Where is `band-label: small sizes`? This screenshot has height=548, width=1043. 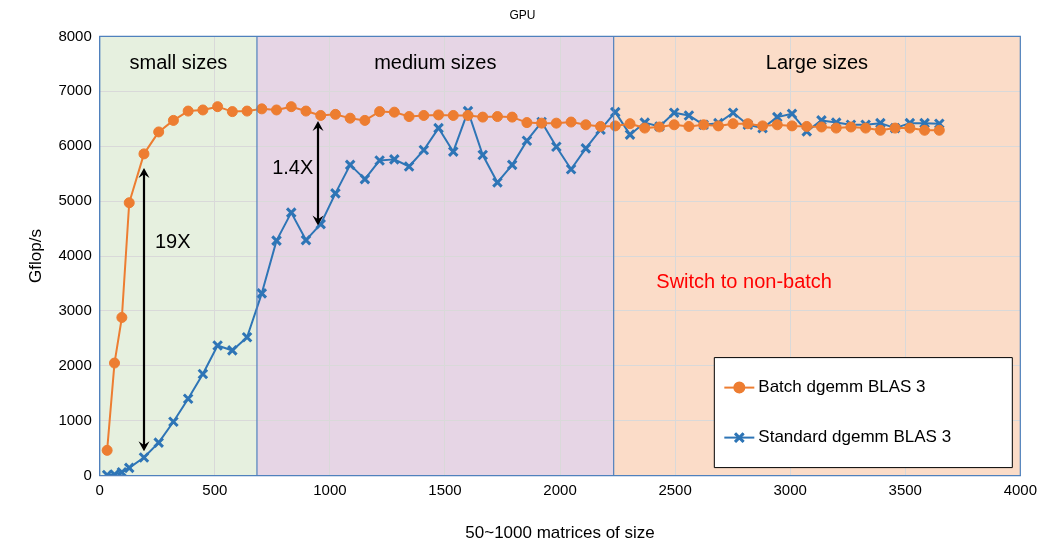 band-label: small sizes is located at coordinates (178, 61).